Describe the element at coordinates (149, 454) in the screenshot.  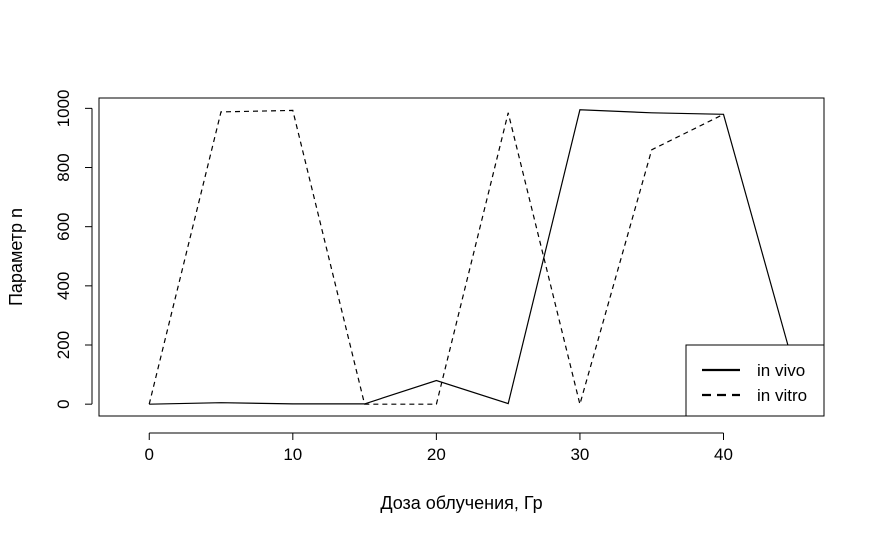
I see `x-tick-label: 0` at that location.